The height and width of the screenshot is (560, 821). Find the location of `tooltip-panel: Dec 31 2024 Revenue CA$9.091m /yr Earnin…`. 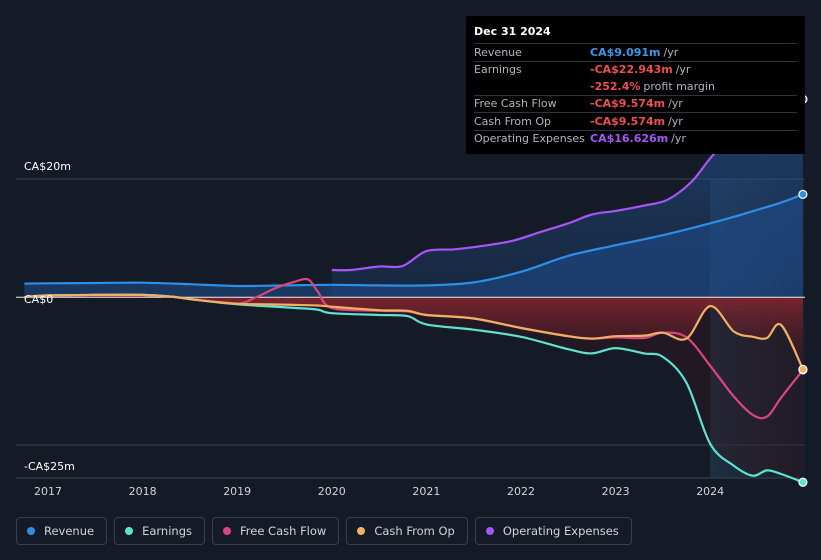

tooltip-panel: Dec 31 2024 Revenue CA$9.091m /yr Earnin… is located at coordinates (635, 85).